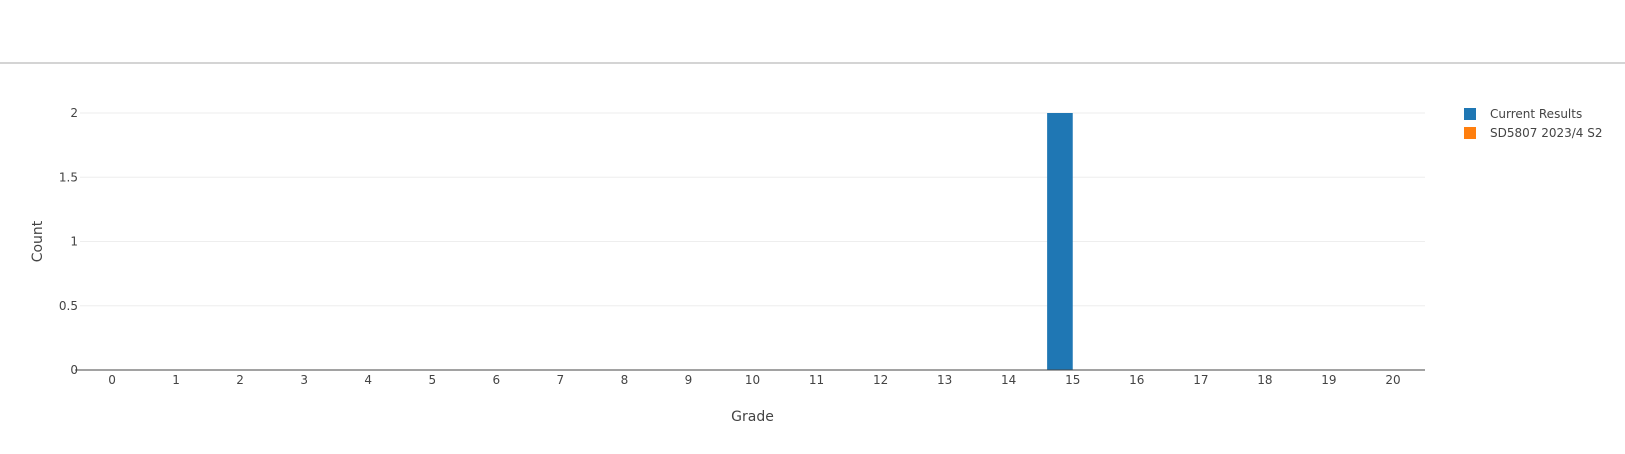 This screenshot has height=454, width=1625. I want to click on y-tick-labels: 0 0.5 1 1.5 2, so click(68, 241).